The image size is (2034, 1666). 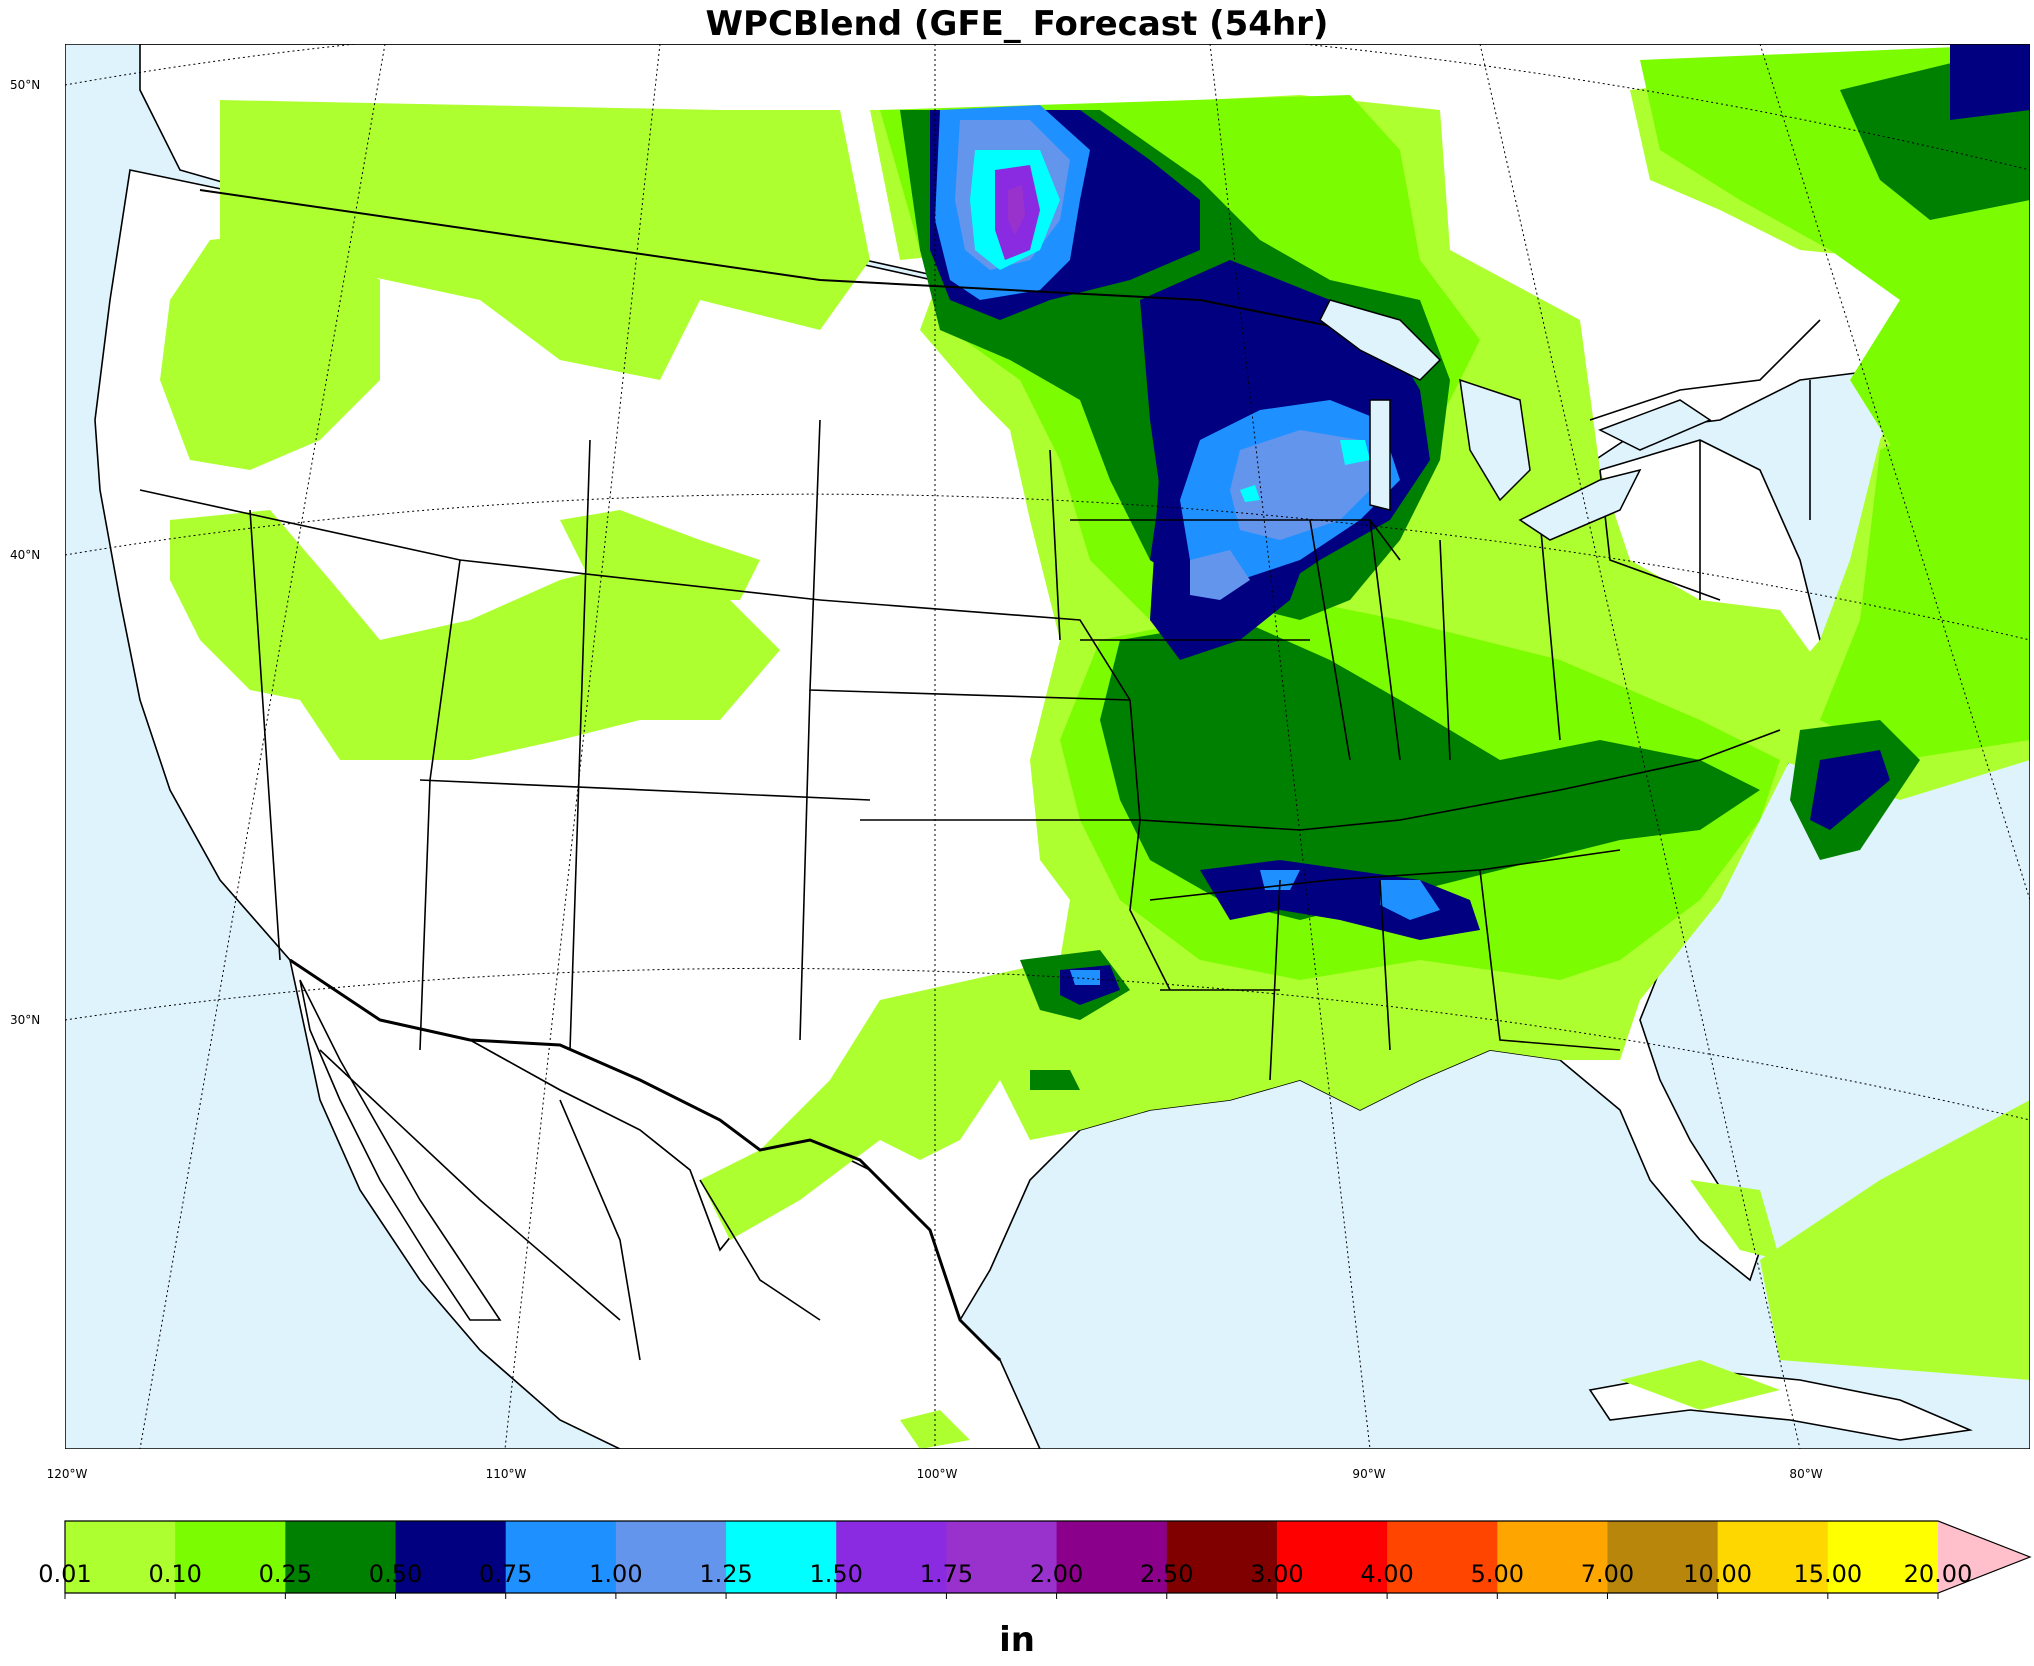 What do you see at coordinates (506, 1474) in the screenshot?
I see `longitude-label-110w: 110°W` at bounding box center [506, 1474].